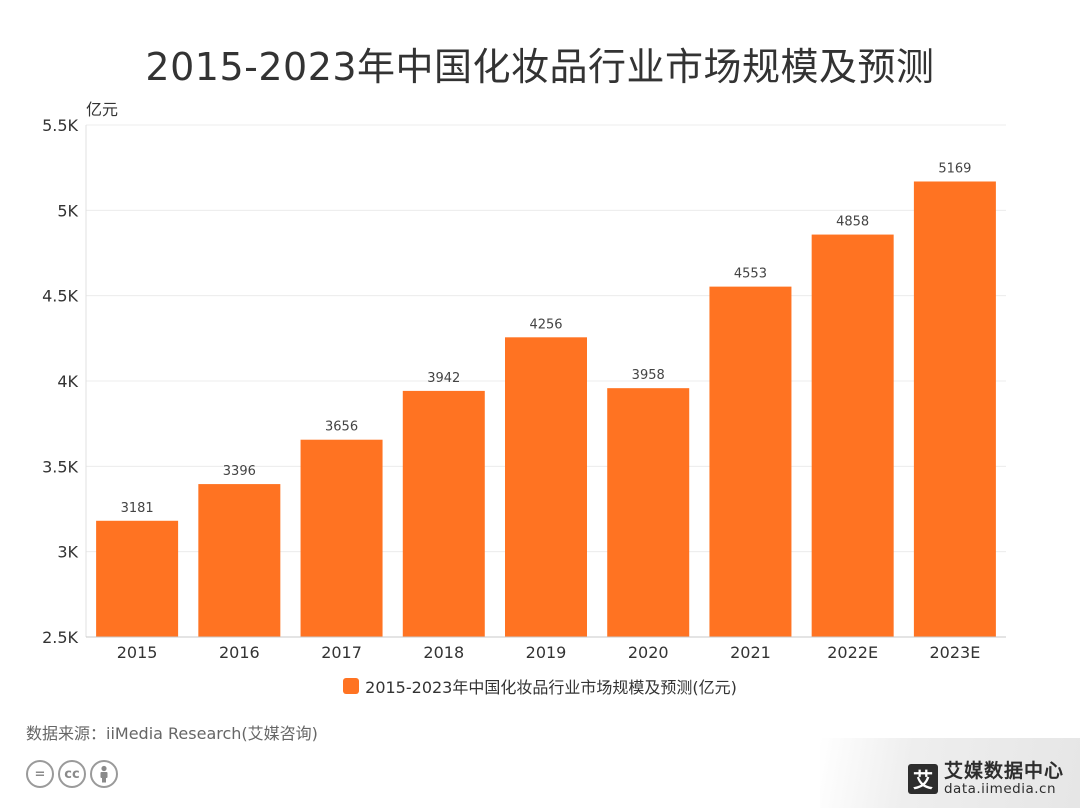 The image size is (1080, 808). Describe the element at coordinates (648, 375) in the screenshot. I see `data-label-2020: 3958` at that location.